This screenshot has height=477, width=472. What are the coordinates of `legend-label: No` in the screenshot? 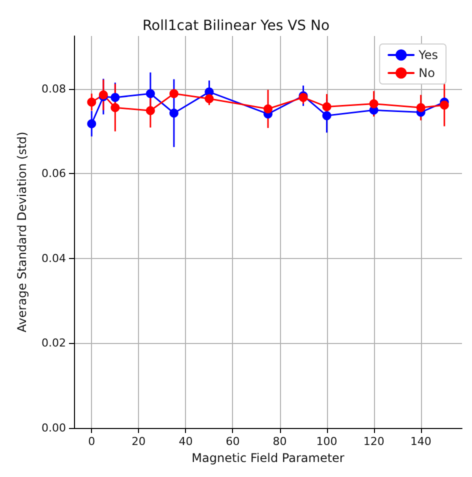 It's located at (426, 73).